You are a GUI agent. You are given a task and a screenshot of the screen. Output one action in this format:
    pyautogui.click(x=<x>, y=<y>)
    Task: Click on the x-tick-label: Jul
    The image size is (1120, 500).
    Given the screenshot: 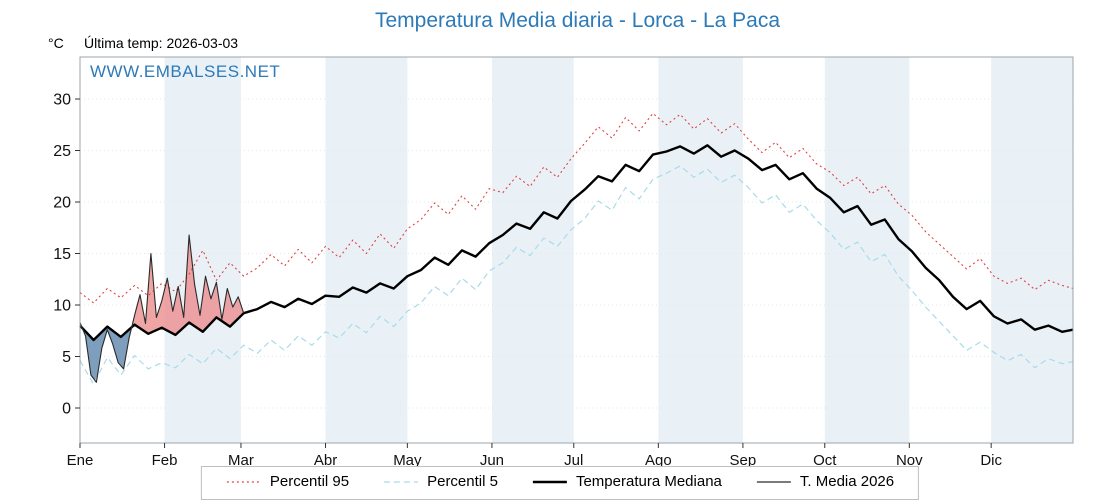 What is the action you would take?
    pyautogui.click(x=573, y=460)
    